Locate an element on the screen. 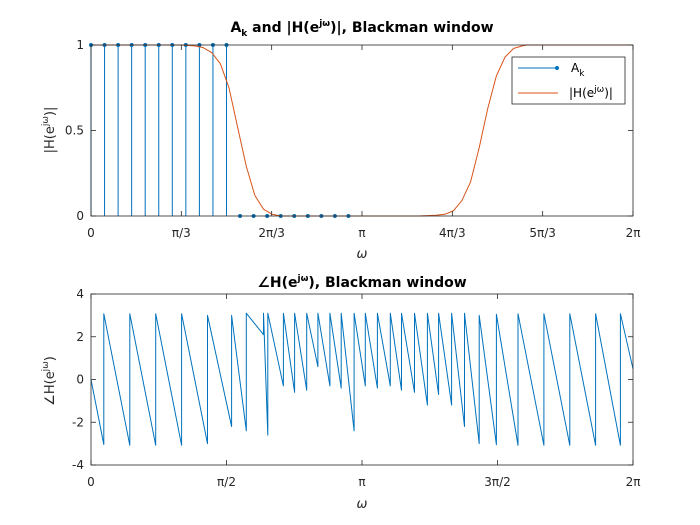 Image resolution: width=700 pixels, height=525 pixels. legend: Ak |H(ejω)| is located at coordinates (568, 80).